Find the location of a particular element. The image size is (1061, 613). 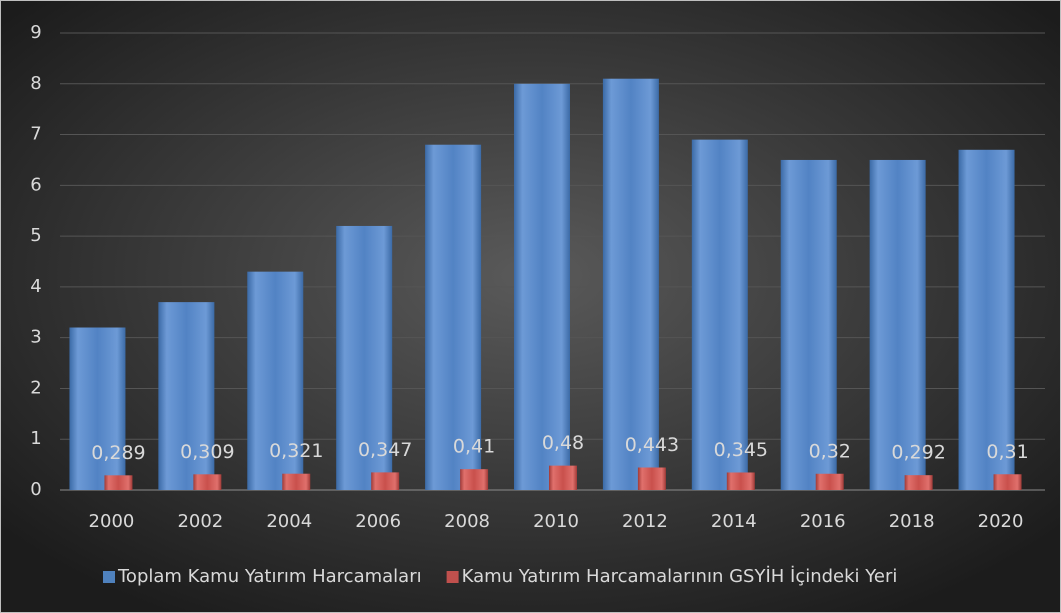

y-tick-label: 9 is located at coordinates (35, 32).